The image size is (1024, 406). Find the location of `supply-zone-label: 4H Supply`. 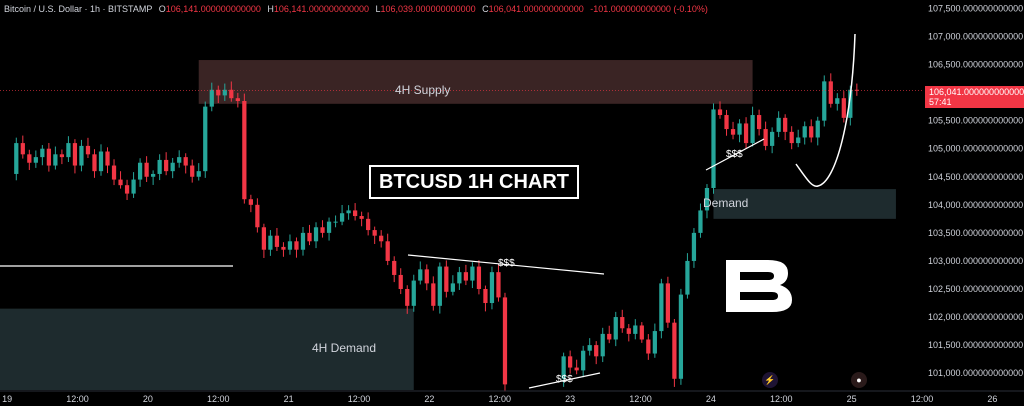

supply-zone-label: 4H Supply is located at coordinates (423, 90).